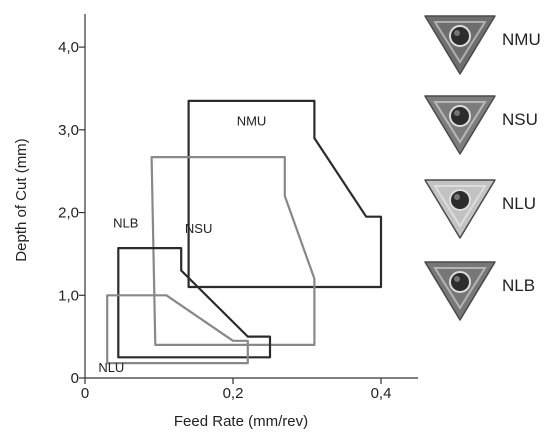 The height and width of the screenshot is (439, 555). Describe the element at coordinates (68, 47) in the screenshot. I see `y-tick-label: 4,0` at that location.